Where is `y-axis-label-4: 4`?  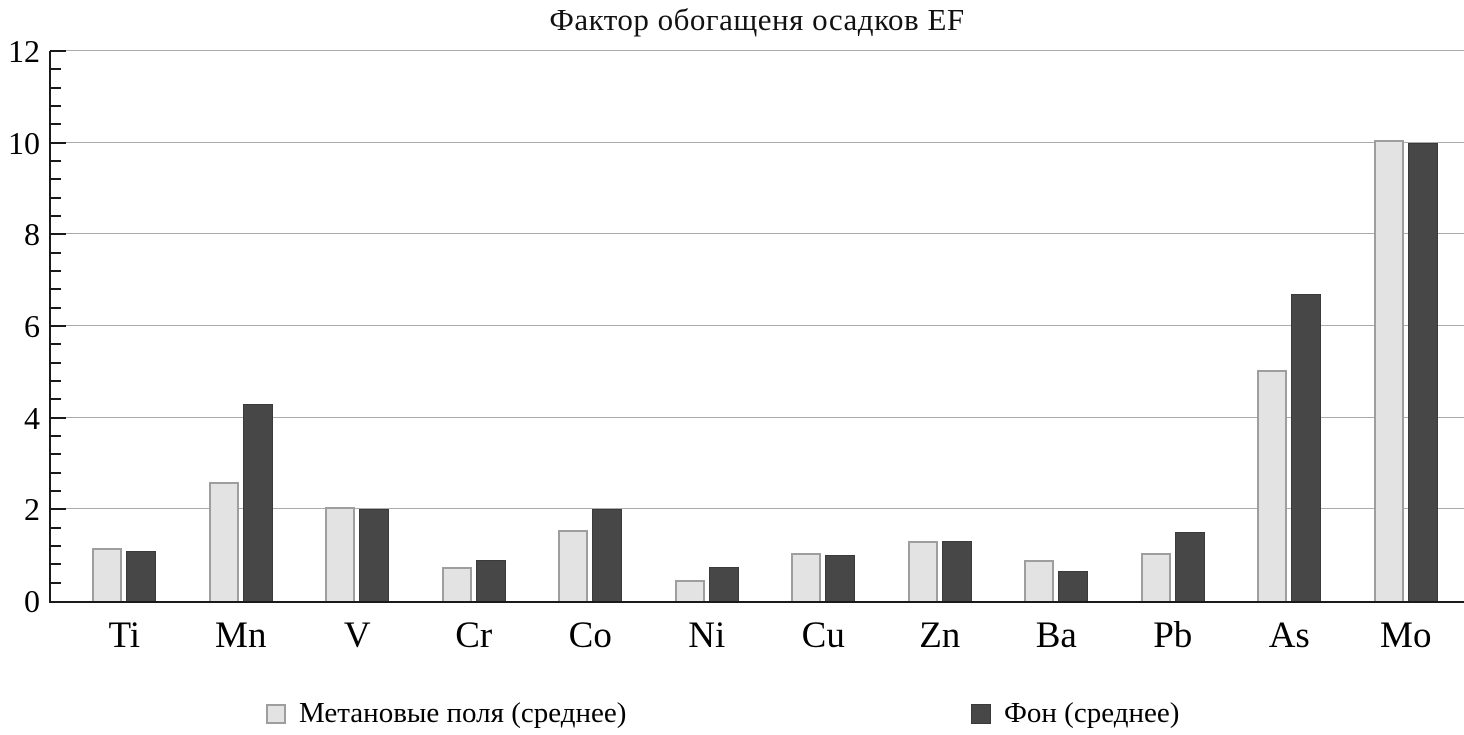
y-axis-label-4: 4 is located at coordinates (32, 417).